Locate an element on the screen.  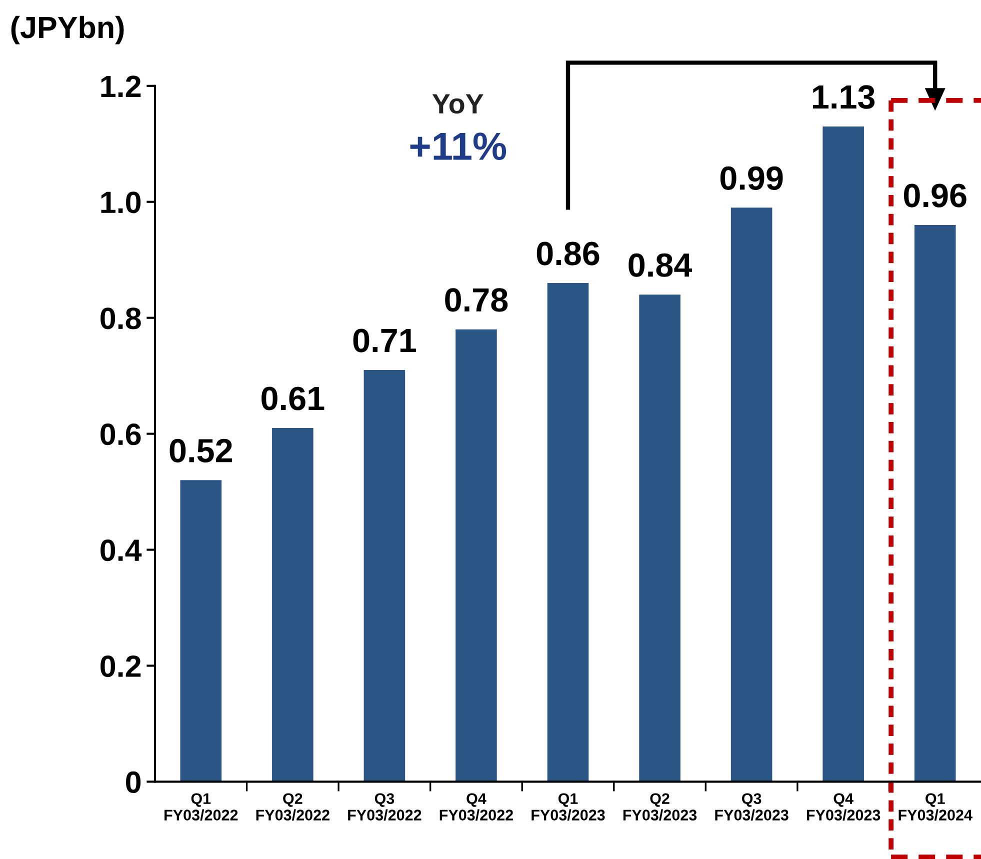
x-tick-label: Q4 FY03/2022 is located at coordinates (476, 807).